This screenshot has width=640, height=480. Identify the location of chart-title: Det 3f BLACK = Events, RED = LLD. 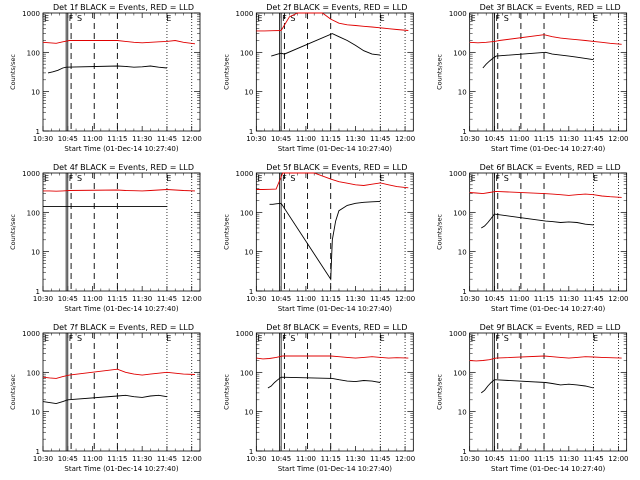
(550, 7).